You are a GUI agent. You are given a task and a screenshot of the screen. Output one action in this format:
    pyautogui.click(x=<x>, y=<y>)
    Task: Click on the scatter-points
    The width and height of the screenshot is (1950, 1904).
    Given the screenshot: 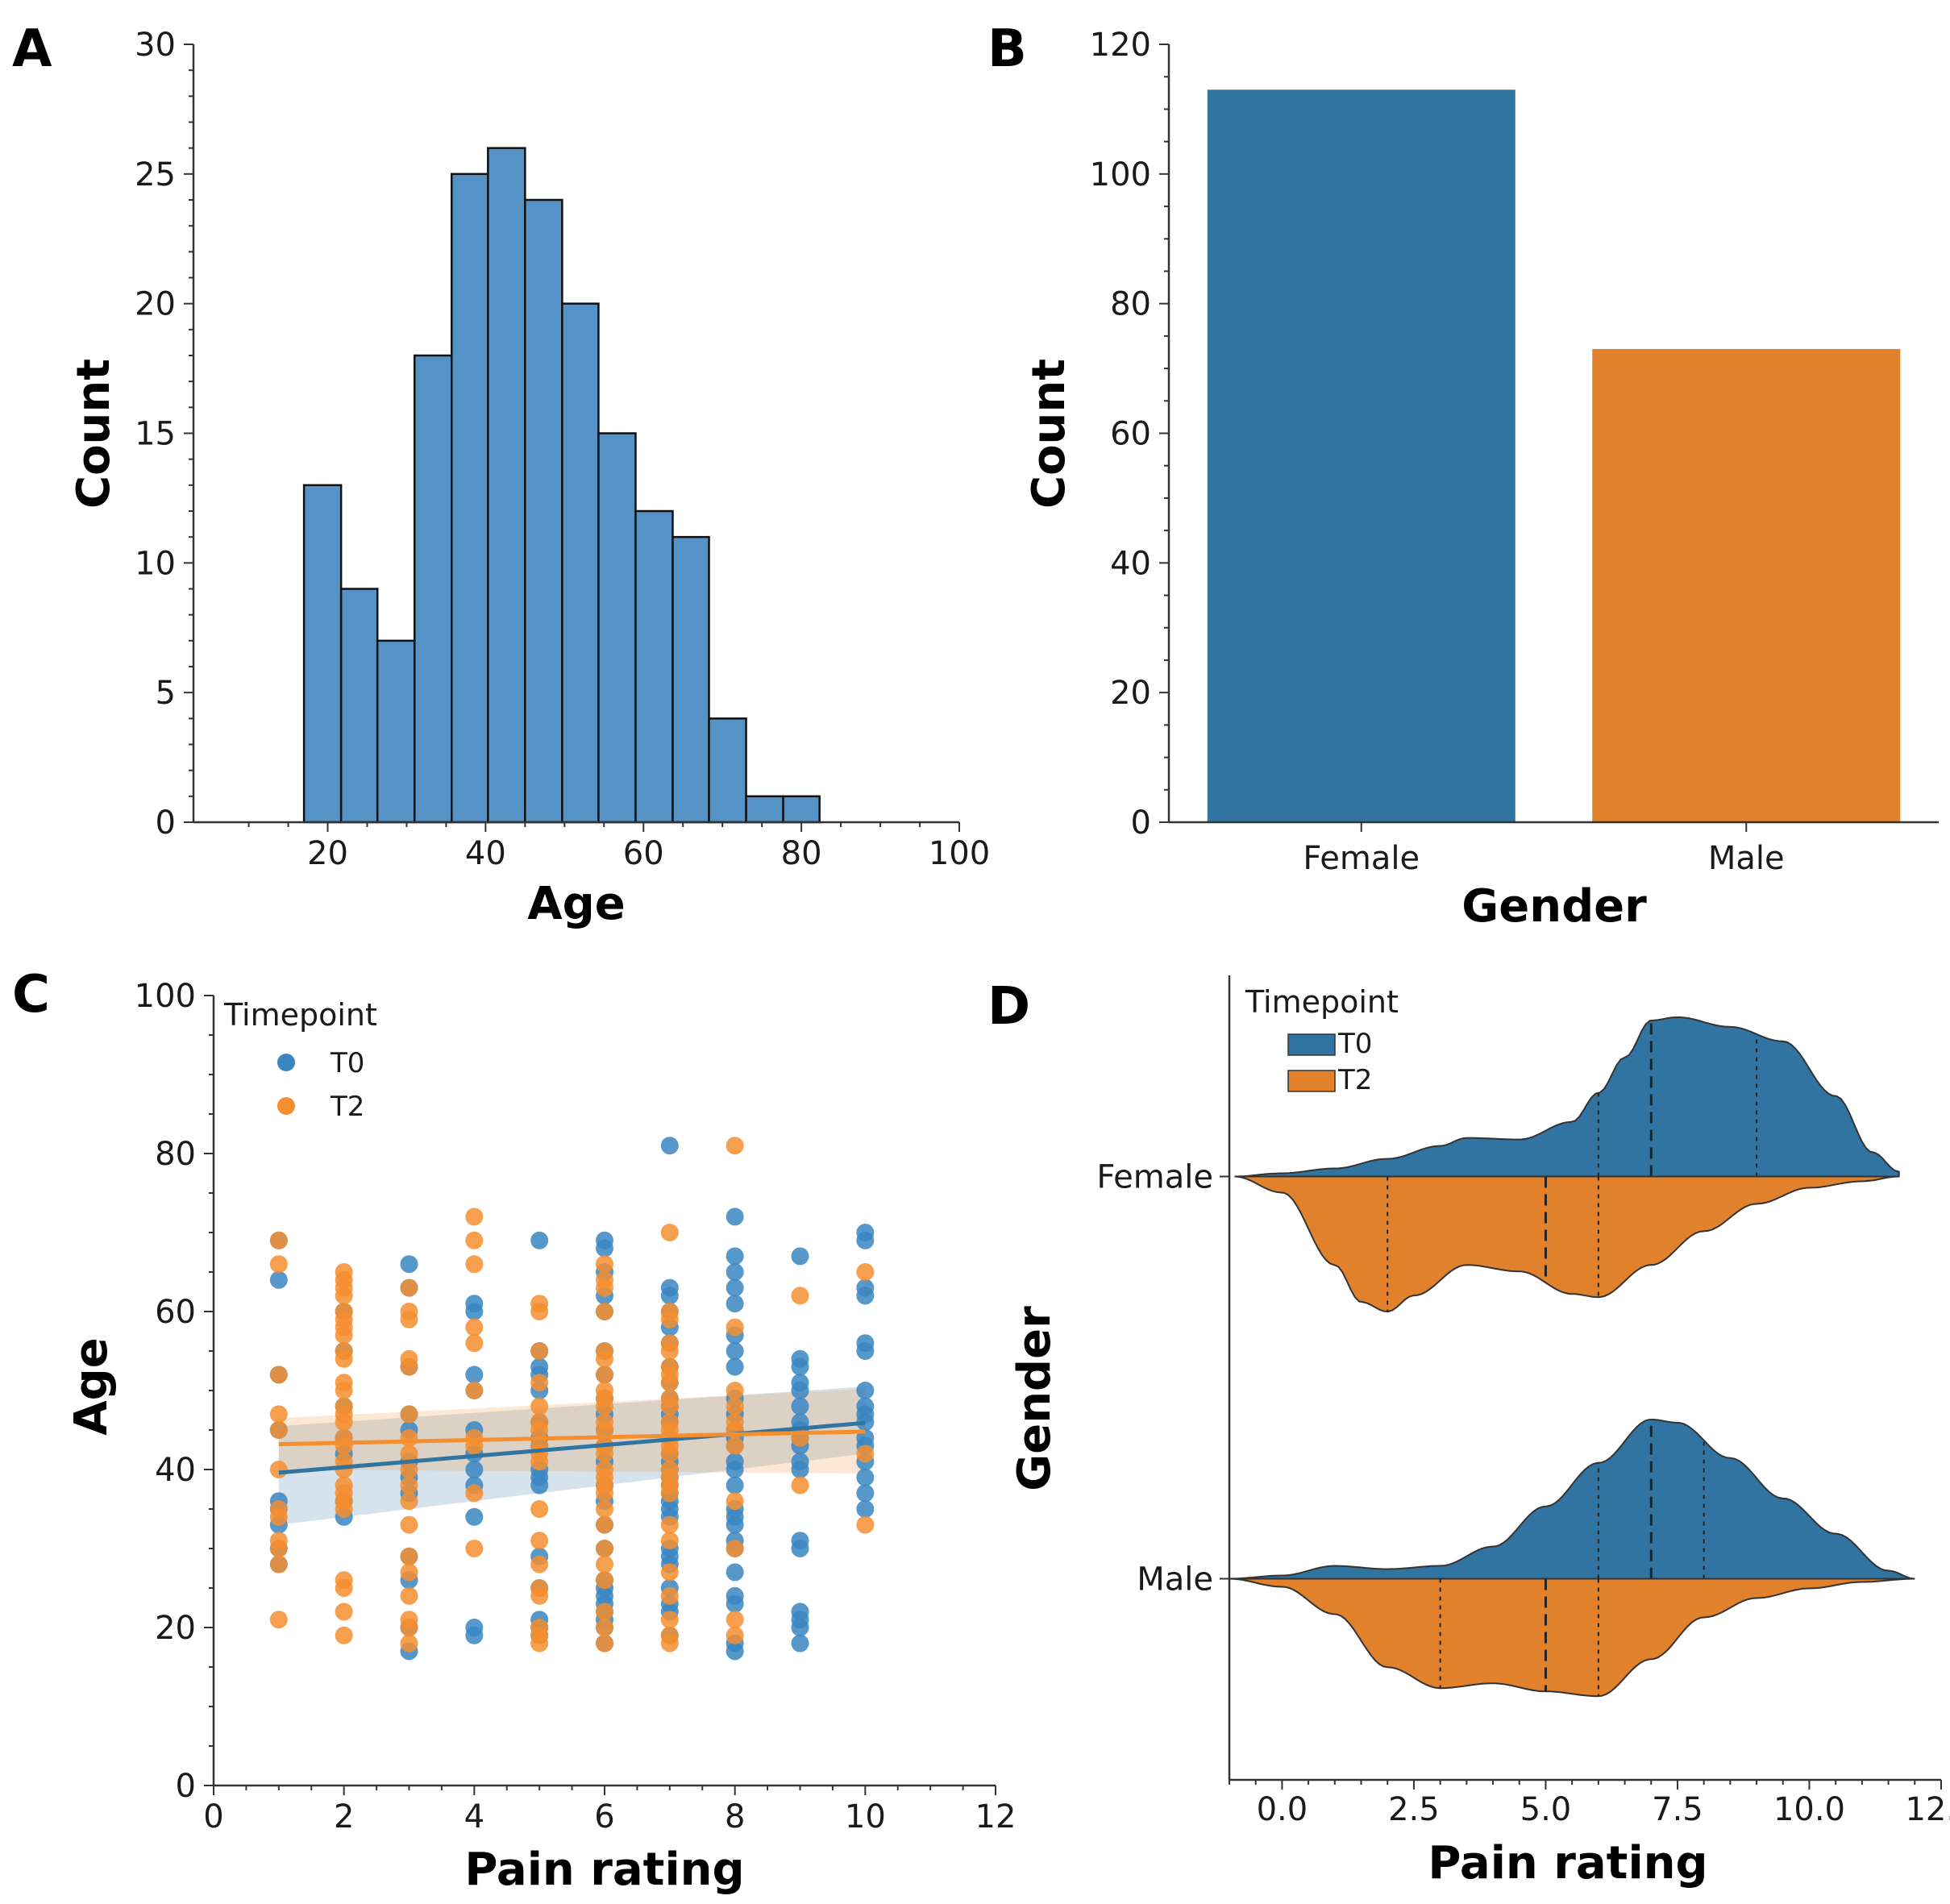 What is the action you would take?
    pyautogui.click(x=572, y=1399)
    